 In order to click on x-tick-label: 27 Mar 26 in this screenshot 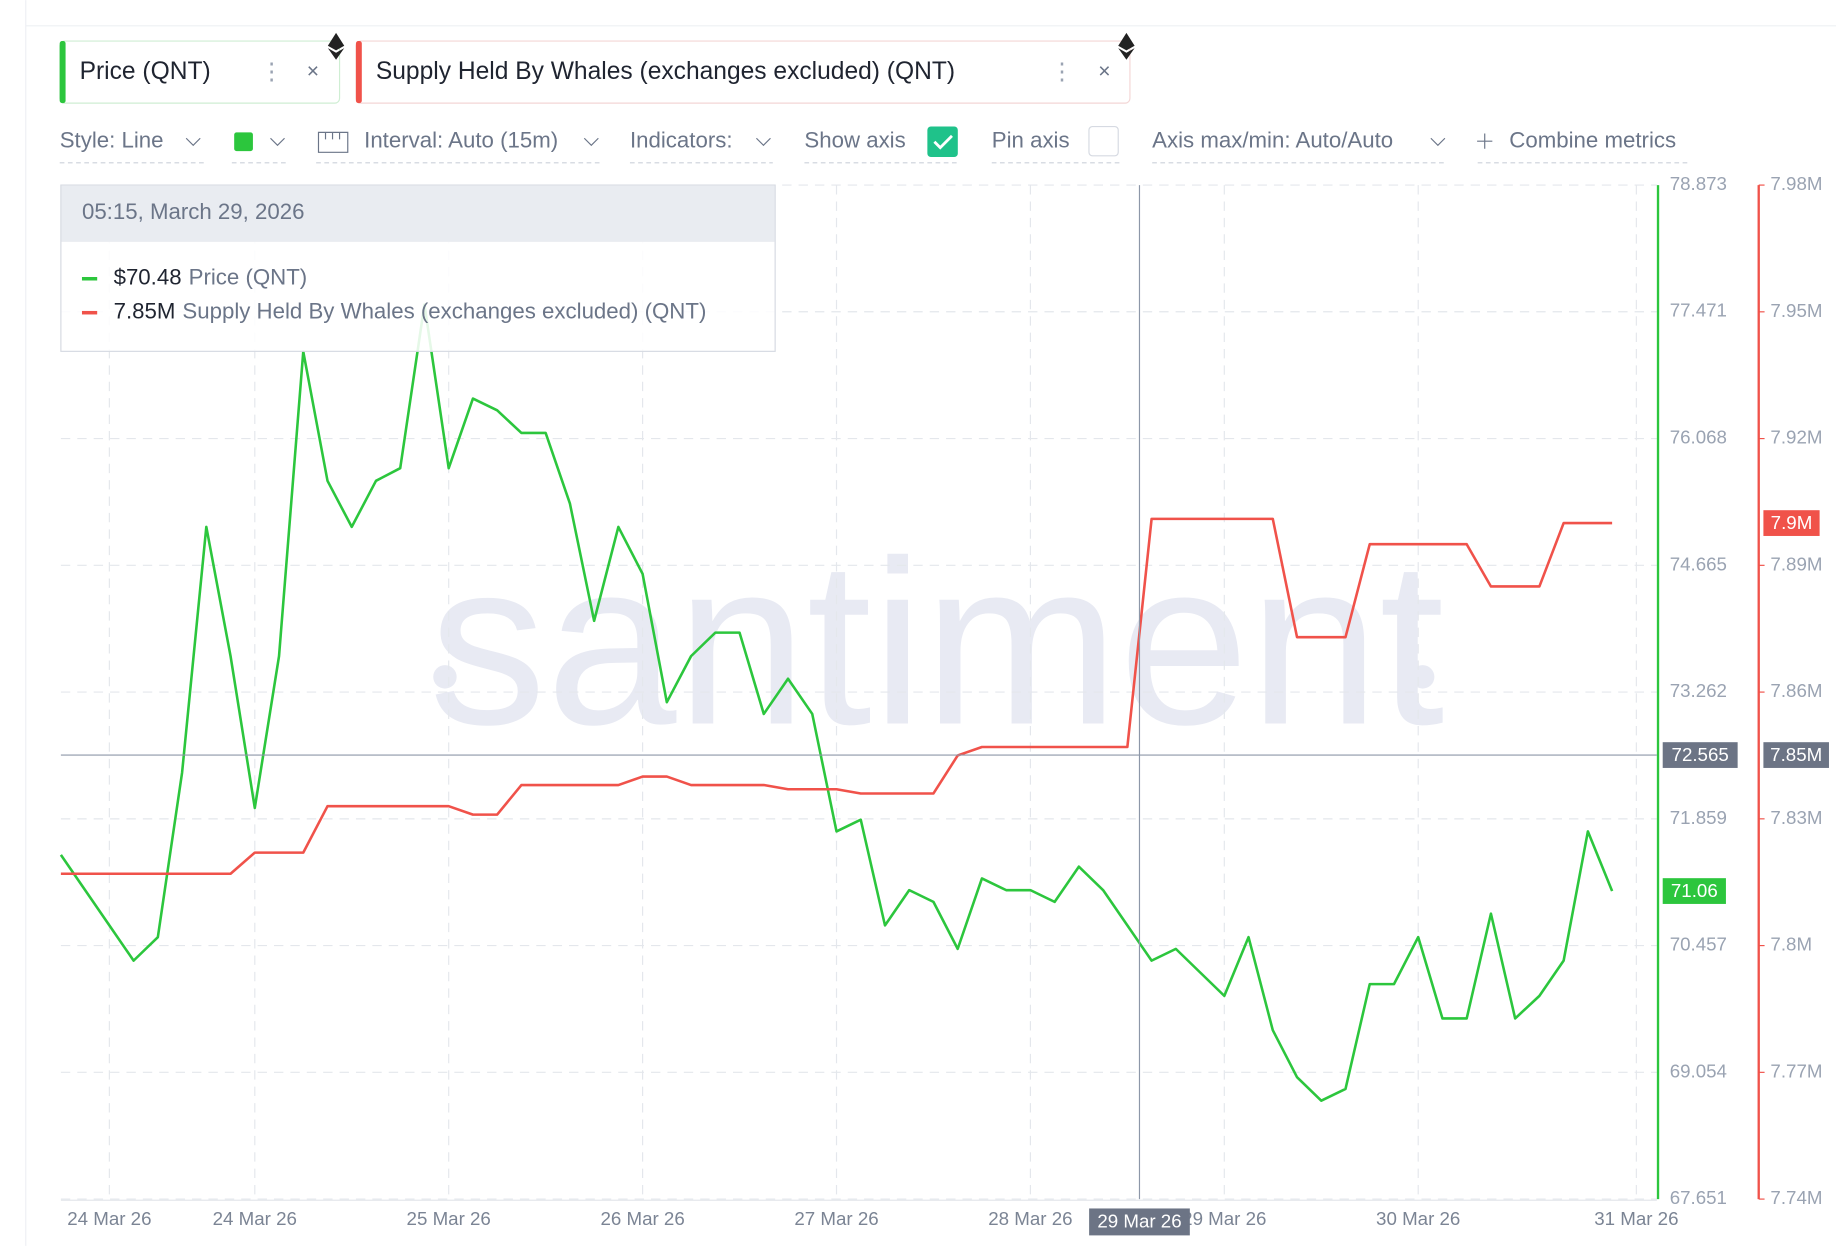, I will do `click(836, 1218)`.